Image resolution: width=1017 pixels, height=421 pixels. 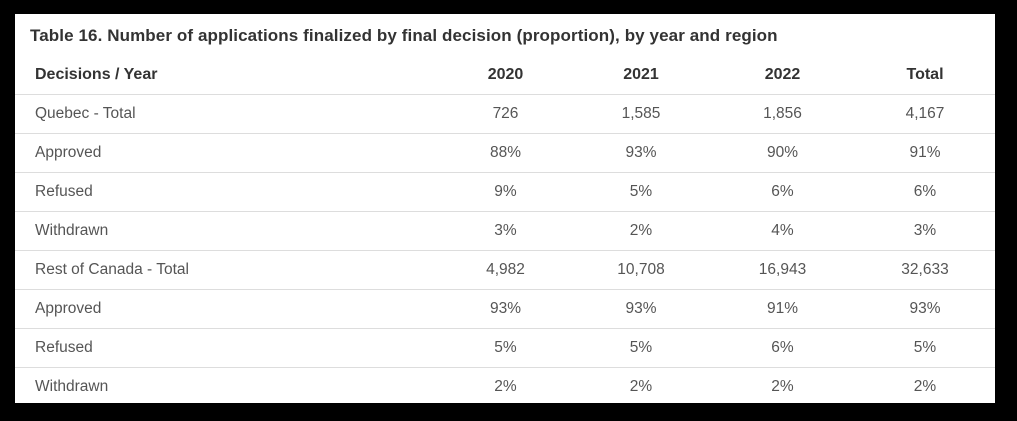 What do you see at coordinates (227, 75) in the screenshot?
I see `column-header-decisions-year: Decisions / Year` at bounding box center [227, 75].